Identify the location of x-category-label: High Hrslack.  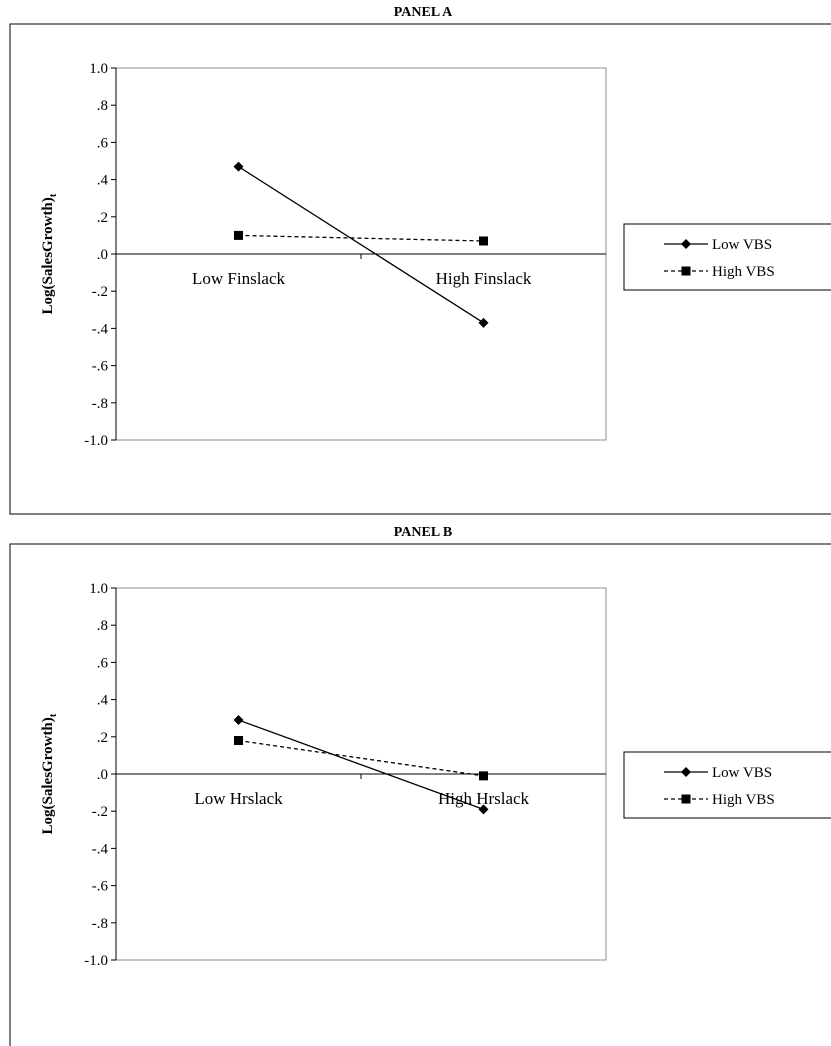
(484, 798).